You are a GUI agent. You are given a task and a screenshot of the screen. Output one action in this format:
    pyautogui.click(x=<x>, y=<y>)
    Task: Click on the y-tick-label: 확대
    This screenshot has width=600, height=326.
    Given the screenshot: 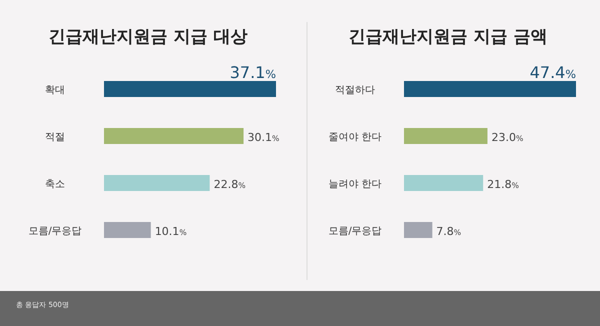 What is the action you would take?
    pyautogui.click(x=55, y=90)
    